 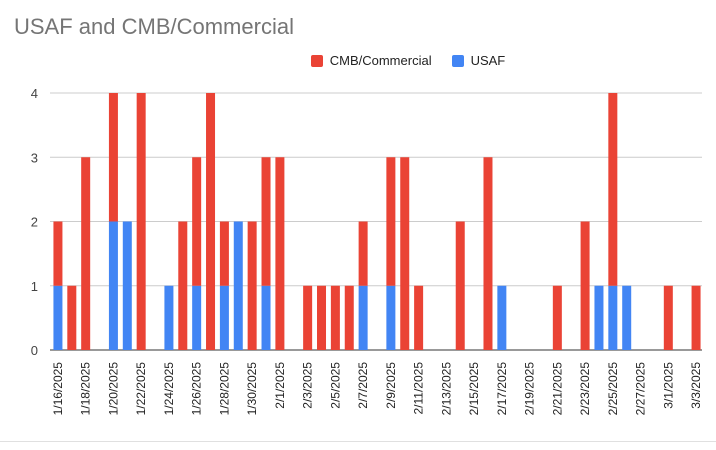 I want to click on y-tick-label: 2, so click(x=34, y=222).